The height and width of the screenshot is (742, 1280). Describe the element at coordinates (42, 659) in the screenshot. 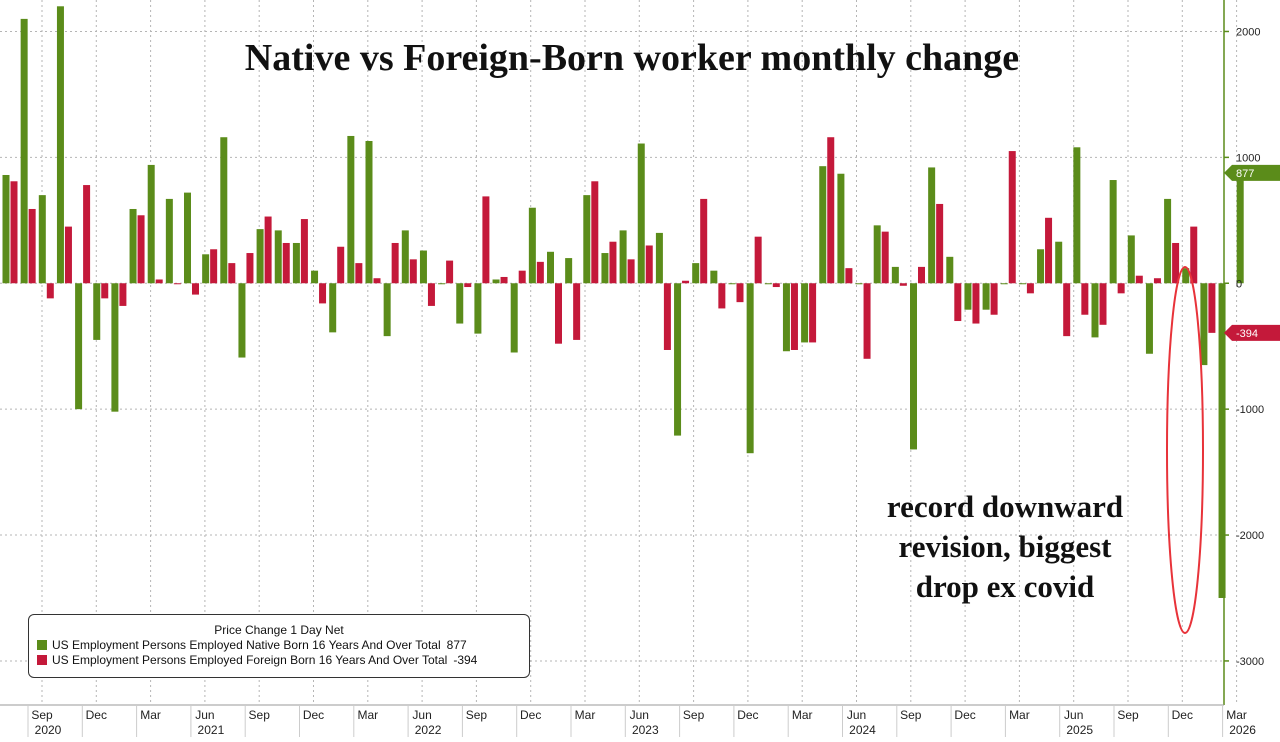

I see `legend-swatch-foreign` at that location.